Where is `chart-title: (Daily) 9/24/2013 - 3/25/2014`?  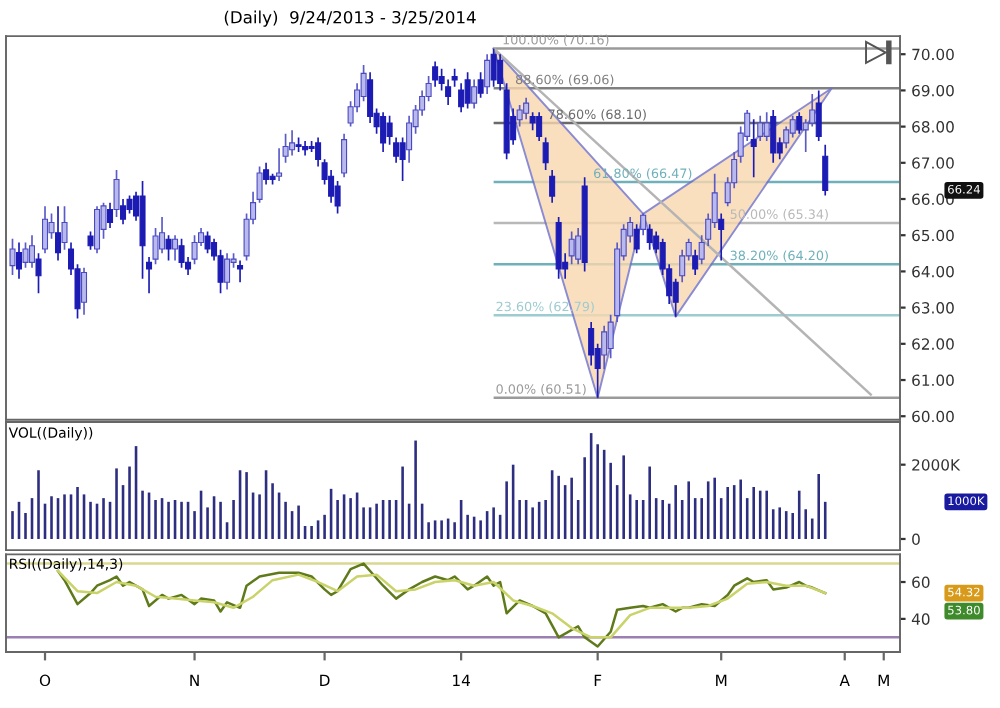 chart-title: (Daily) 9/24/2013 - 3/25/2014 is located at coordinates (350, 18).